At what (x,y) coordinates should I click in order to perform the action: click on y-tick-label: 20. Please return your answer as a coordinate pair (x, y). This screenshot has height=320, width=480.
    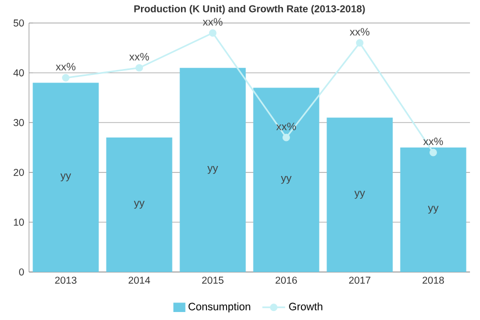
    Looking at the image, I should click on (19, 172).